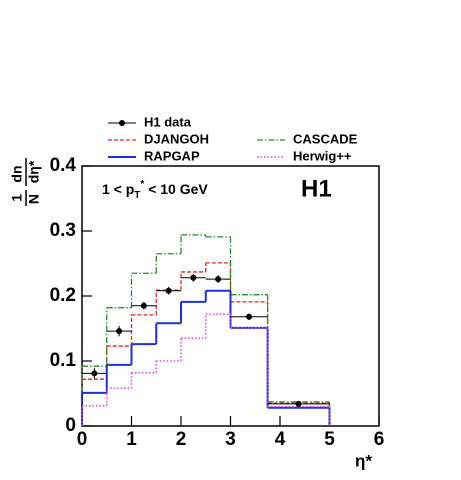 Image resolution: width=461 pixels, height=480 pixels. What do you see at coordinates (168, 121) in the screenshot?
I see `legend-label: H1 data` at bounding box center [168, 121].